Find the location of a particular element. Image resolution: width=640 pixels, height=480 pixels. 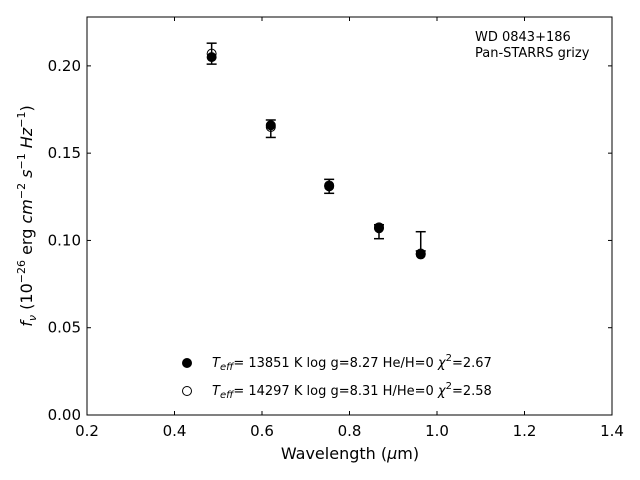

x-tick-label: 0.8 is located at coordinates (350, 431).